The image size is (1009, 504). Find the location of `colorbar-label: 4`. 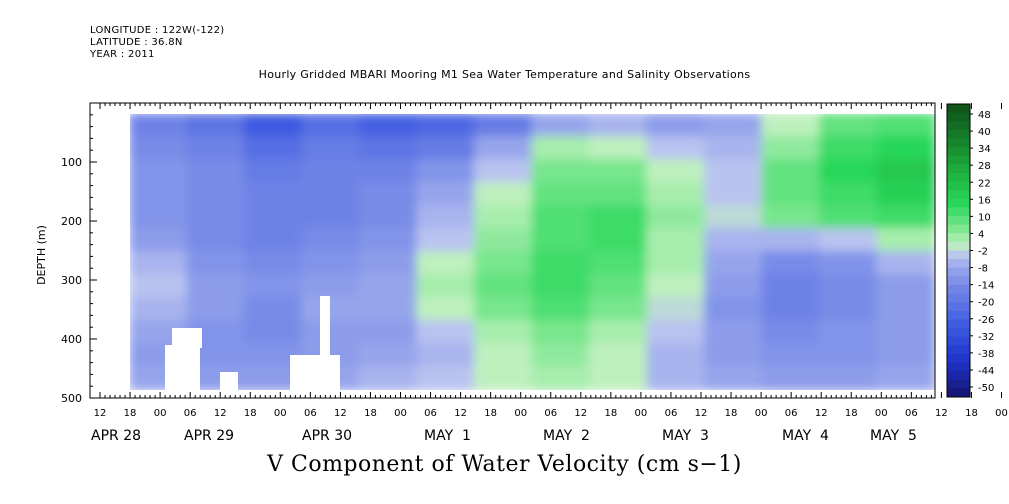

colorbar-label: 4 is located at coordinates (981, 234).